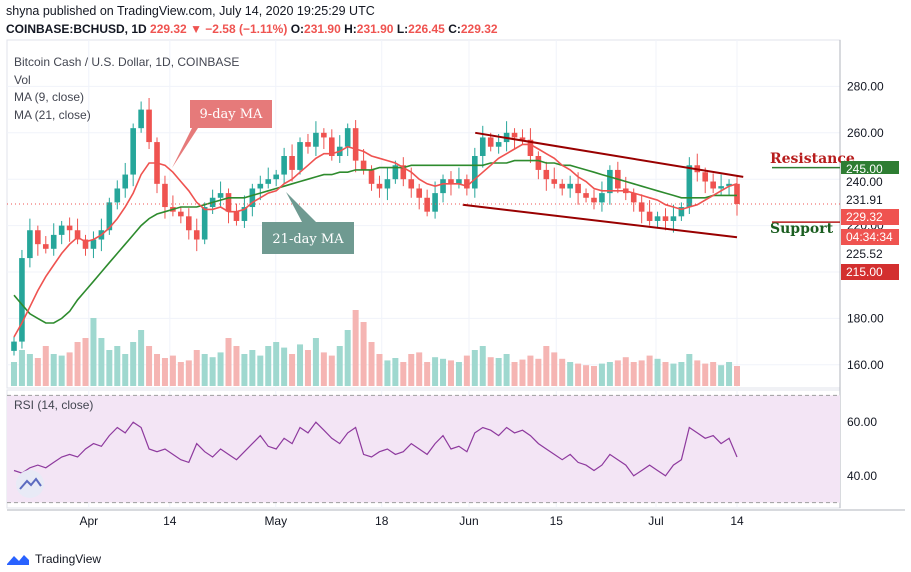 The image size is (911, 572). I want to click on annotation-21day-text: 21-day MA, so click(308, 239).